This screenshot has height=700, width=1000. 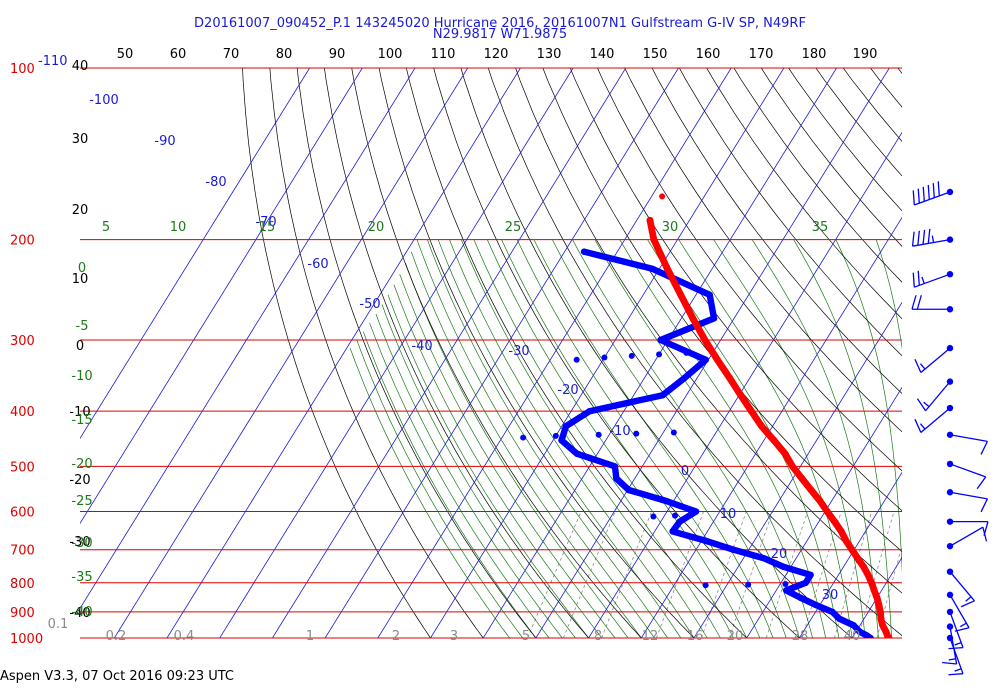 I want to click on top-axis-label: 100, so click(x=390, y=54).